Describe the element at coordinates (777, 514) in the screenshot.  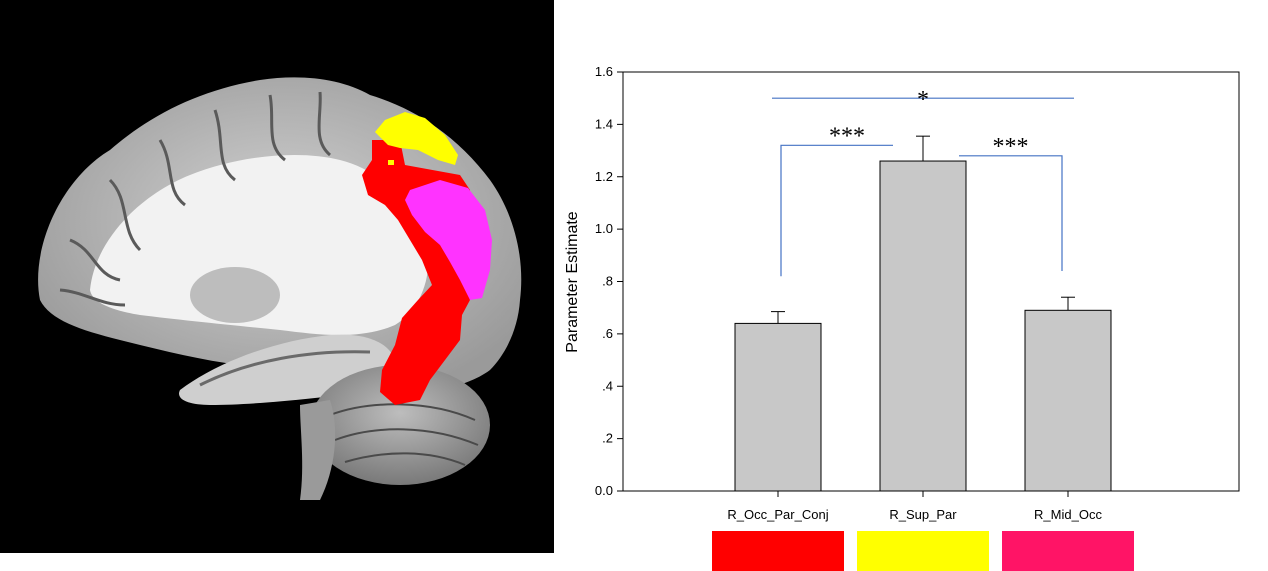
I see `x-category-label: R_Occ_Par_Conj` at that location.